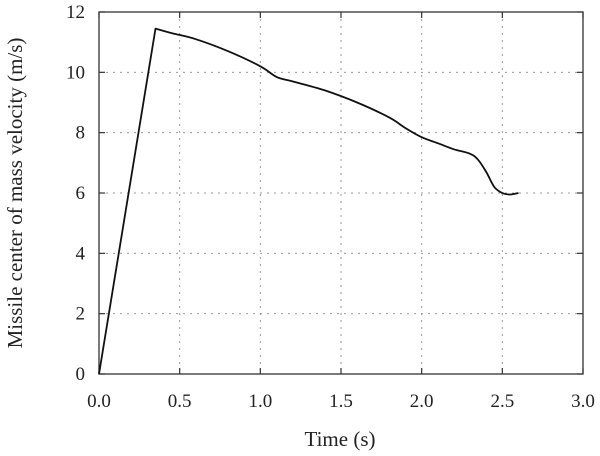  What do you see at coordinates (81, 374) in the screenshot?
I see `y-tick-label: 0` at bounding box center [81, 374].